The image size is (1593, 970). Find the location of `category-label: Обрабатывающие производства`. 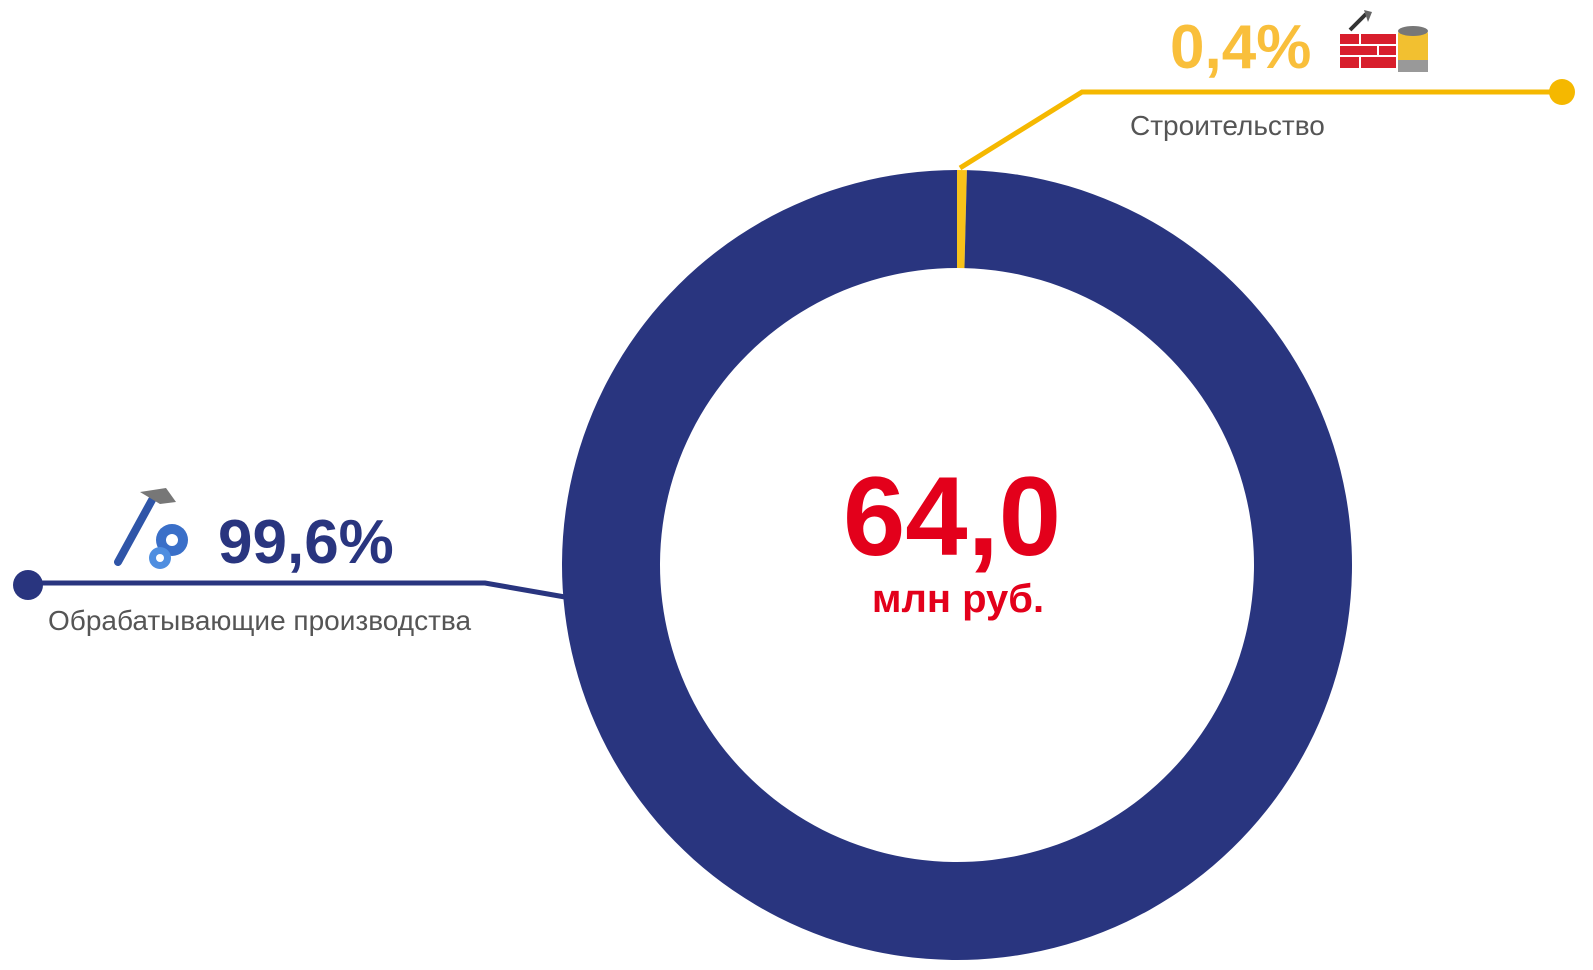

category-label: Обрабатывающие производства is located at coordinates (259, 620).